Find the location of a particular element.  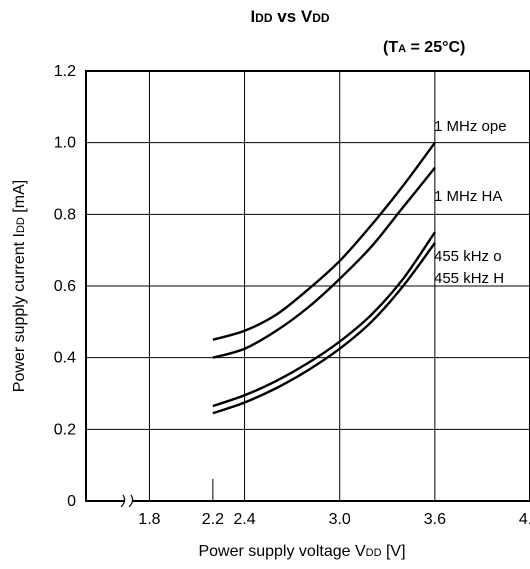

x-tick-label-0: 1.8 is located at coordinates (149, 519).